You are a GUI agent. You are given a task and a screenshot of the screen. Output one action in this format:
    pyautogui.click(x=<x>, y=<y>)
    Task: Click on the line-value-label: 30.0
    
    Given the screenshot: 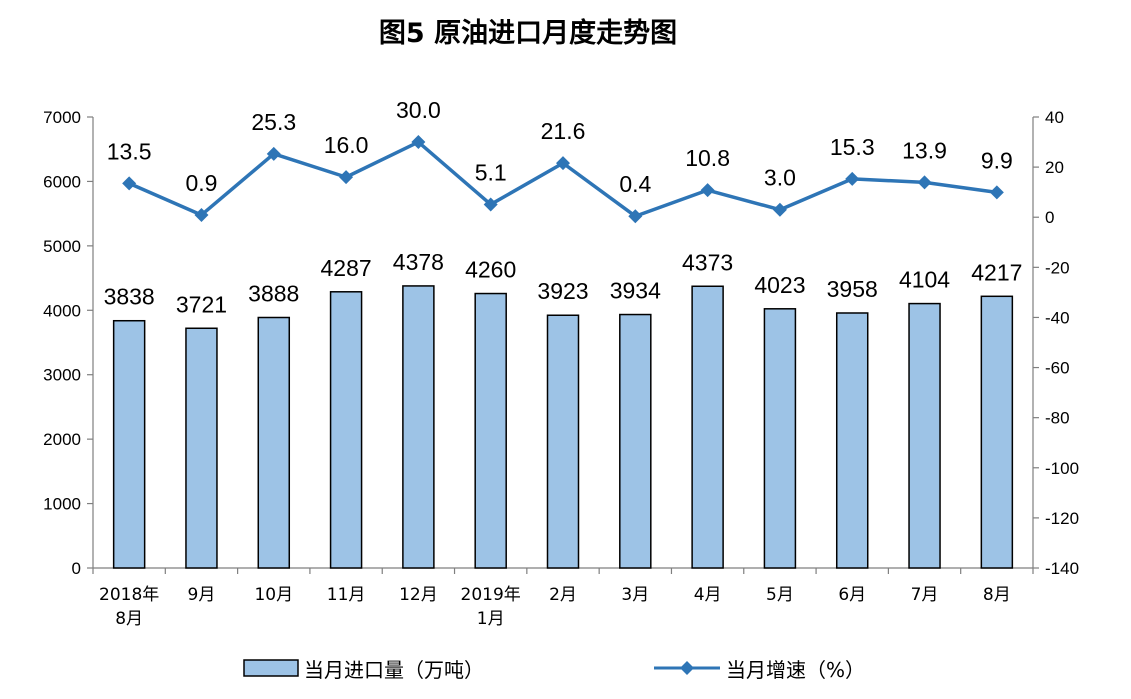 What is the action you would take?
    pyautogui.click(x=418, y=110)
    